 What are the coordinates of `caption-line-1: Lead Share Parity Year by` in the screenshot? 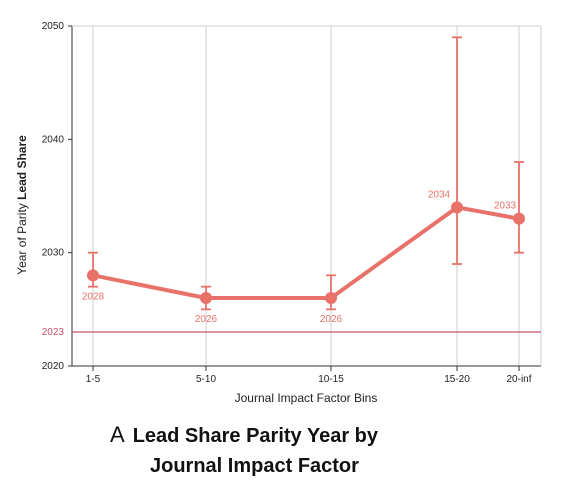 It's located at (255, 436).